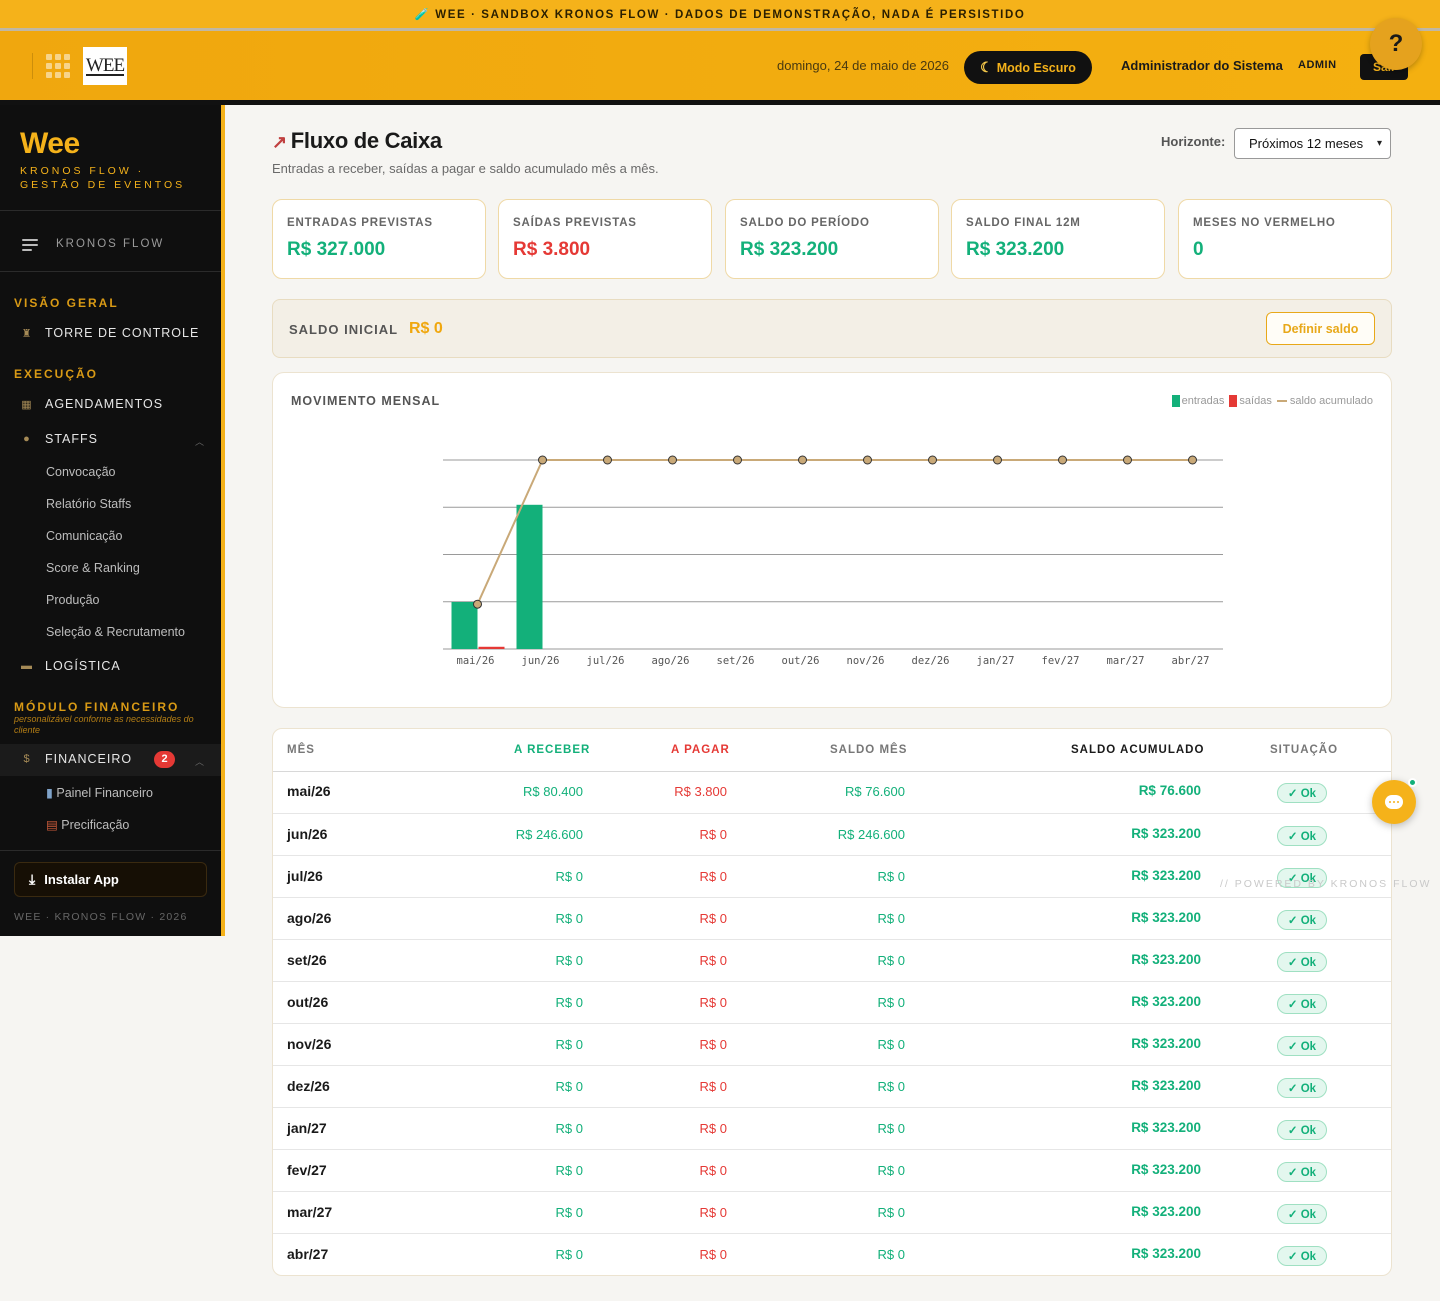 The image size is (1440, 1301). I want to click on download-icon: ⤓, so click(32, 879).